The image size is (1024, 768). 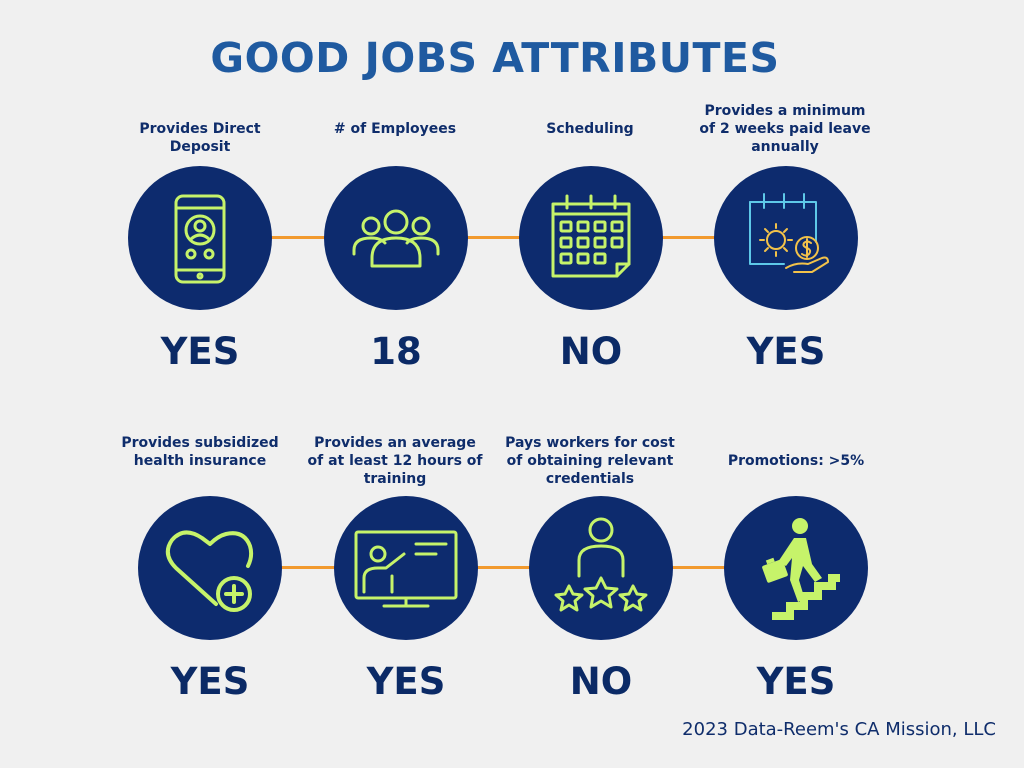 I want to click on attribute-circle-paid-leave, so click(x=786, y=238).